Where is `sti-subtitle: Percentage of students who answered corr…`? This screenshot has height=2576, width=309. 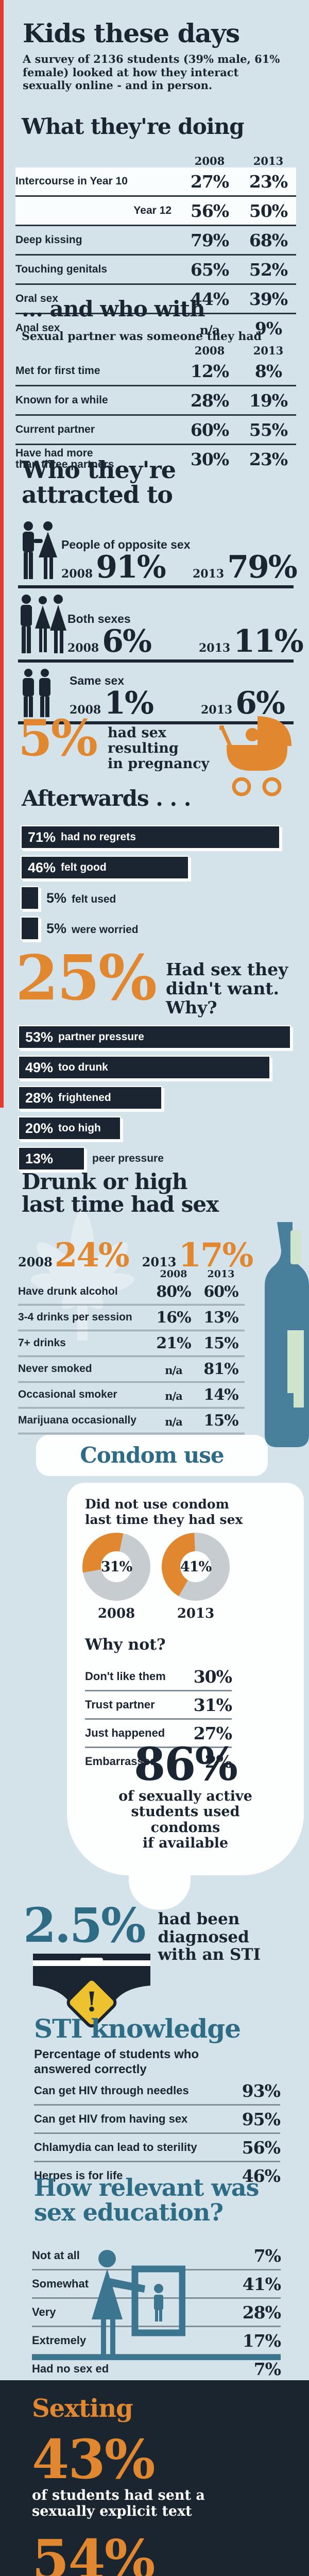
sti-subtitle: Percentage of students who answered corr… is located at coordinates (116, 2061).